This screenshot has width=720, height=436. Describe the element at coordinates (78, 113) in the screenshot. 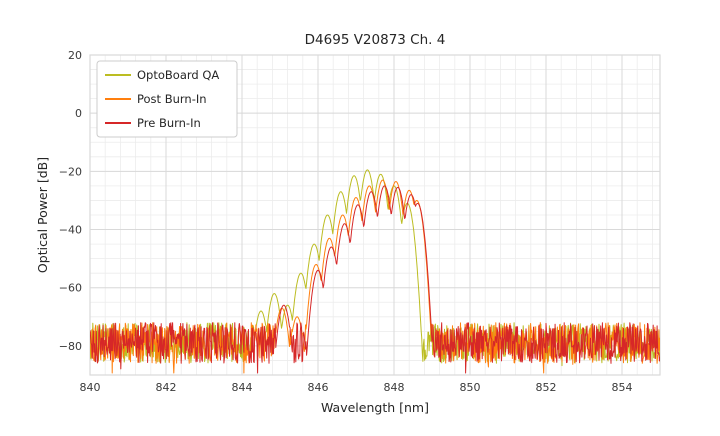

I see `y-tick-label: 0` at that location.